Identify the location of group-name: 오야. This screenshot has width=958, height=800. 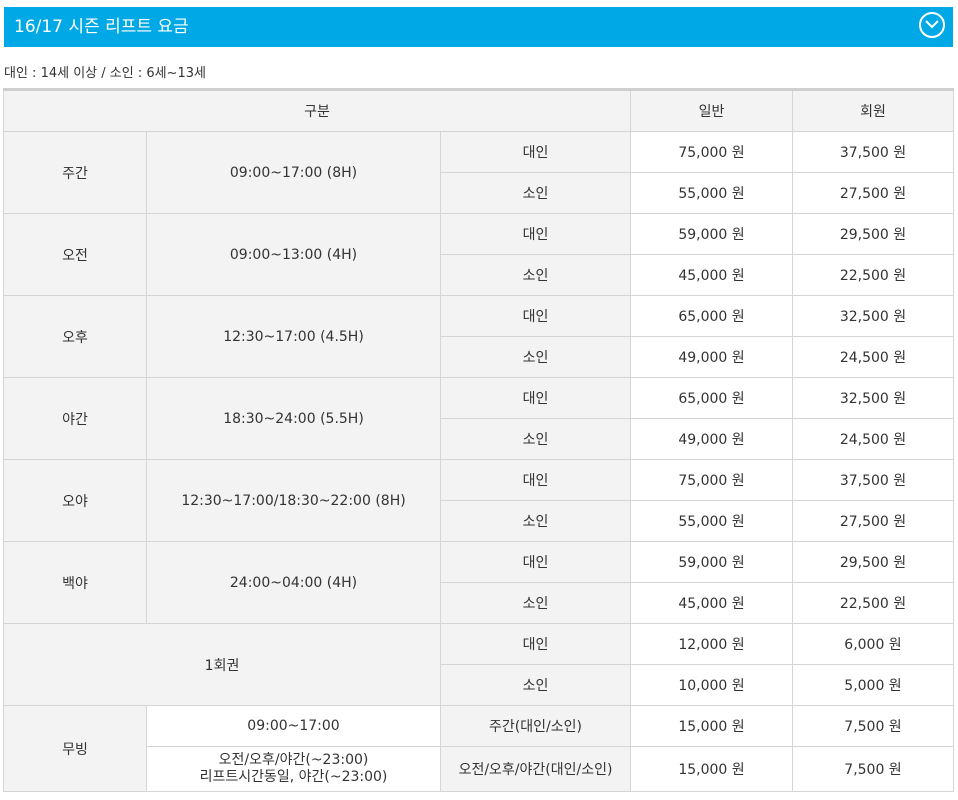
(75, 500).